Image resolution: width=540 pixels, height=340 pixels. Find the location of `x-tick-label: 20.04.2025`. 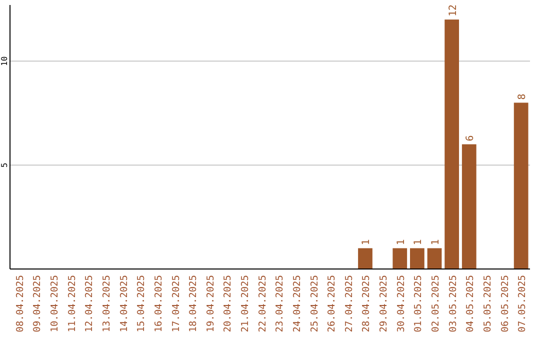

x-tick-label: 20.04.2025 is located at coordinates (228, 303).